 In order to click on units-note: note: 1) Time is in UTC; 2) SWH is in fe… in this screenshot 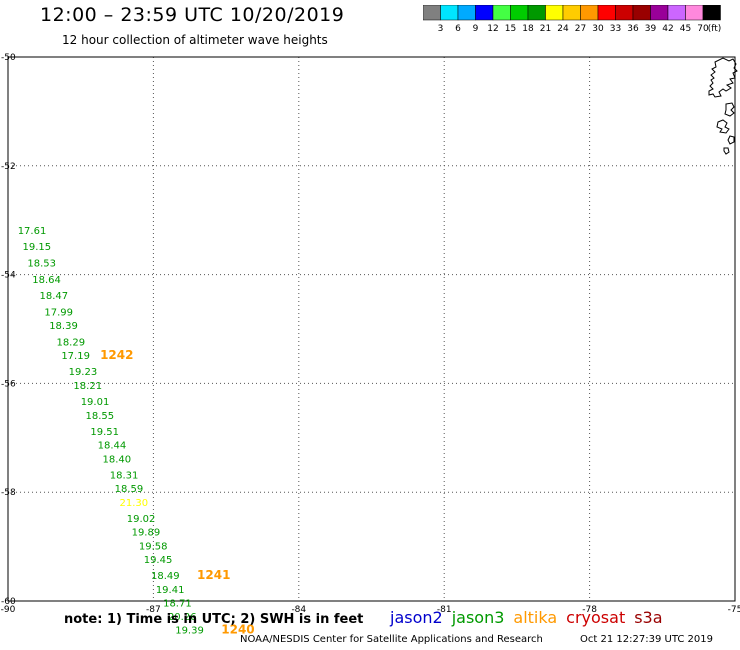, I will do `click(214, 619)`.